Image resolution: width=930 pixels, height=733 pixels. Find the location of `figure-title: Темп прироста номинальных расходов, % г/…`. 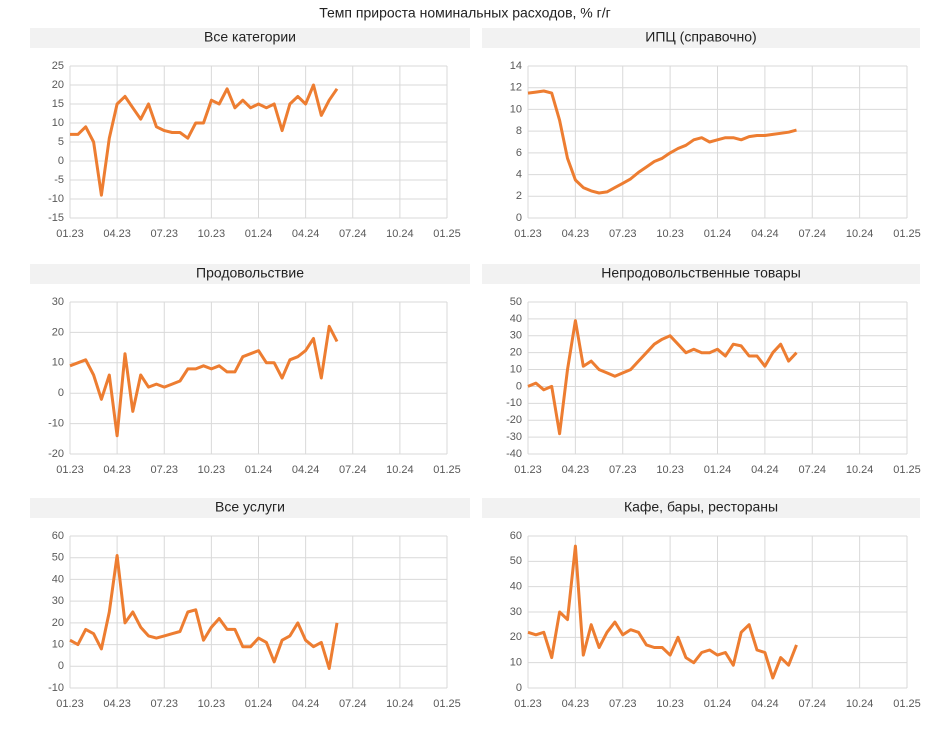

figure-title: Темп прироста номинальных расходов, % г/… is located at coordinates (464, 13).